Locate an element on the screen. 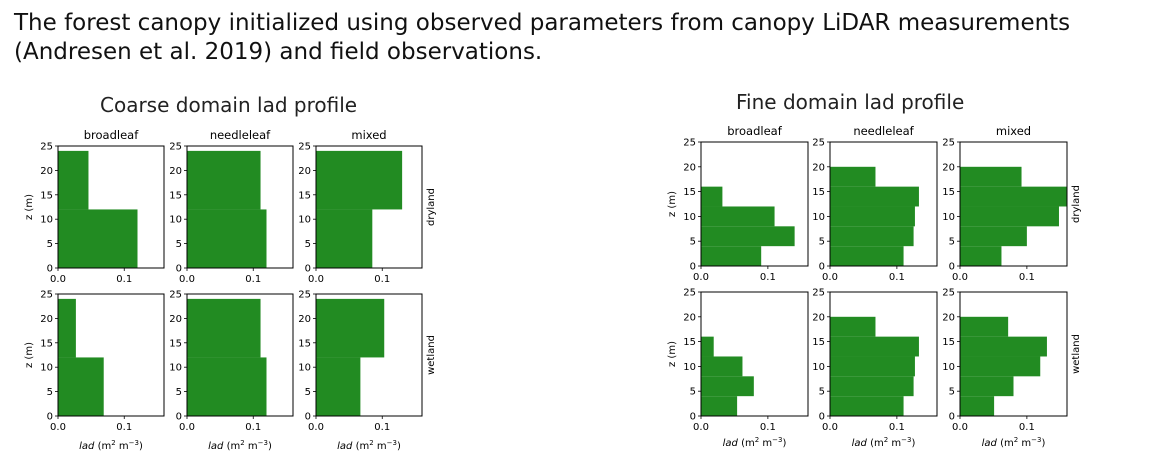 This screenshot has width=1157, height=467. fine-subplot-wetland-broadleaf: 0 5 10 15 20 25 0.0 0.1 z (m) lad (m2 m−3) is located at coordinates (738, 368).